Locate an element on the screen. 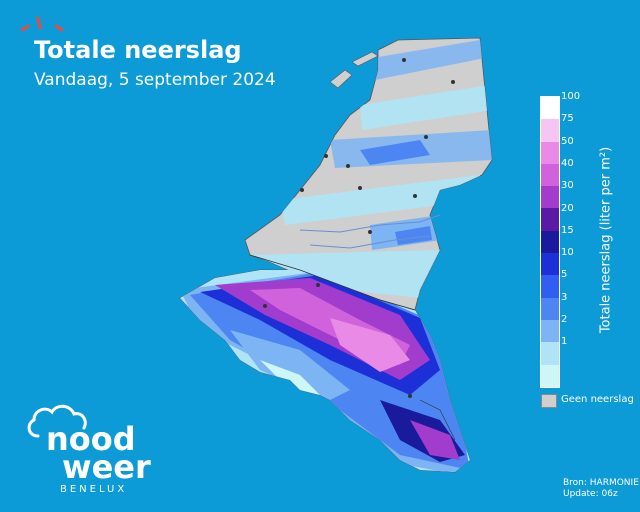 This screenshot has height=512, width=640. legend-tick-label: 1 is located at coordinates (564, 342).